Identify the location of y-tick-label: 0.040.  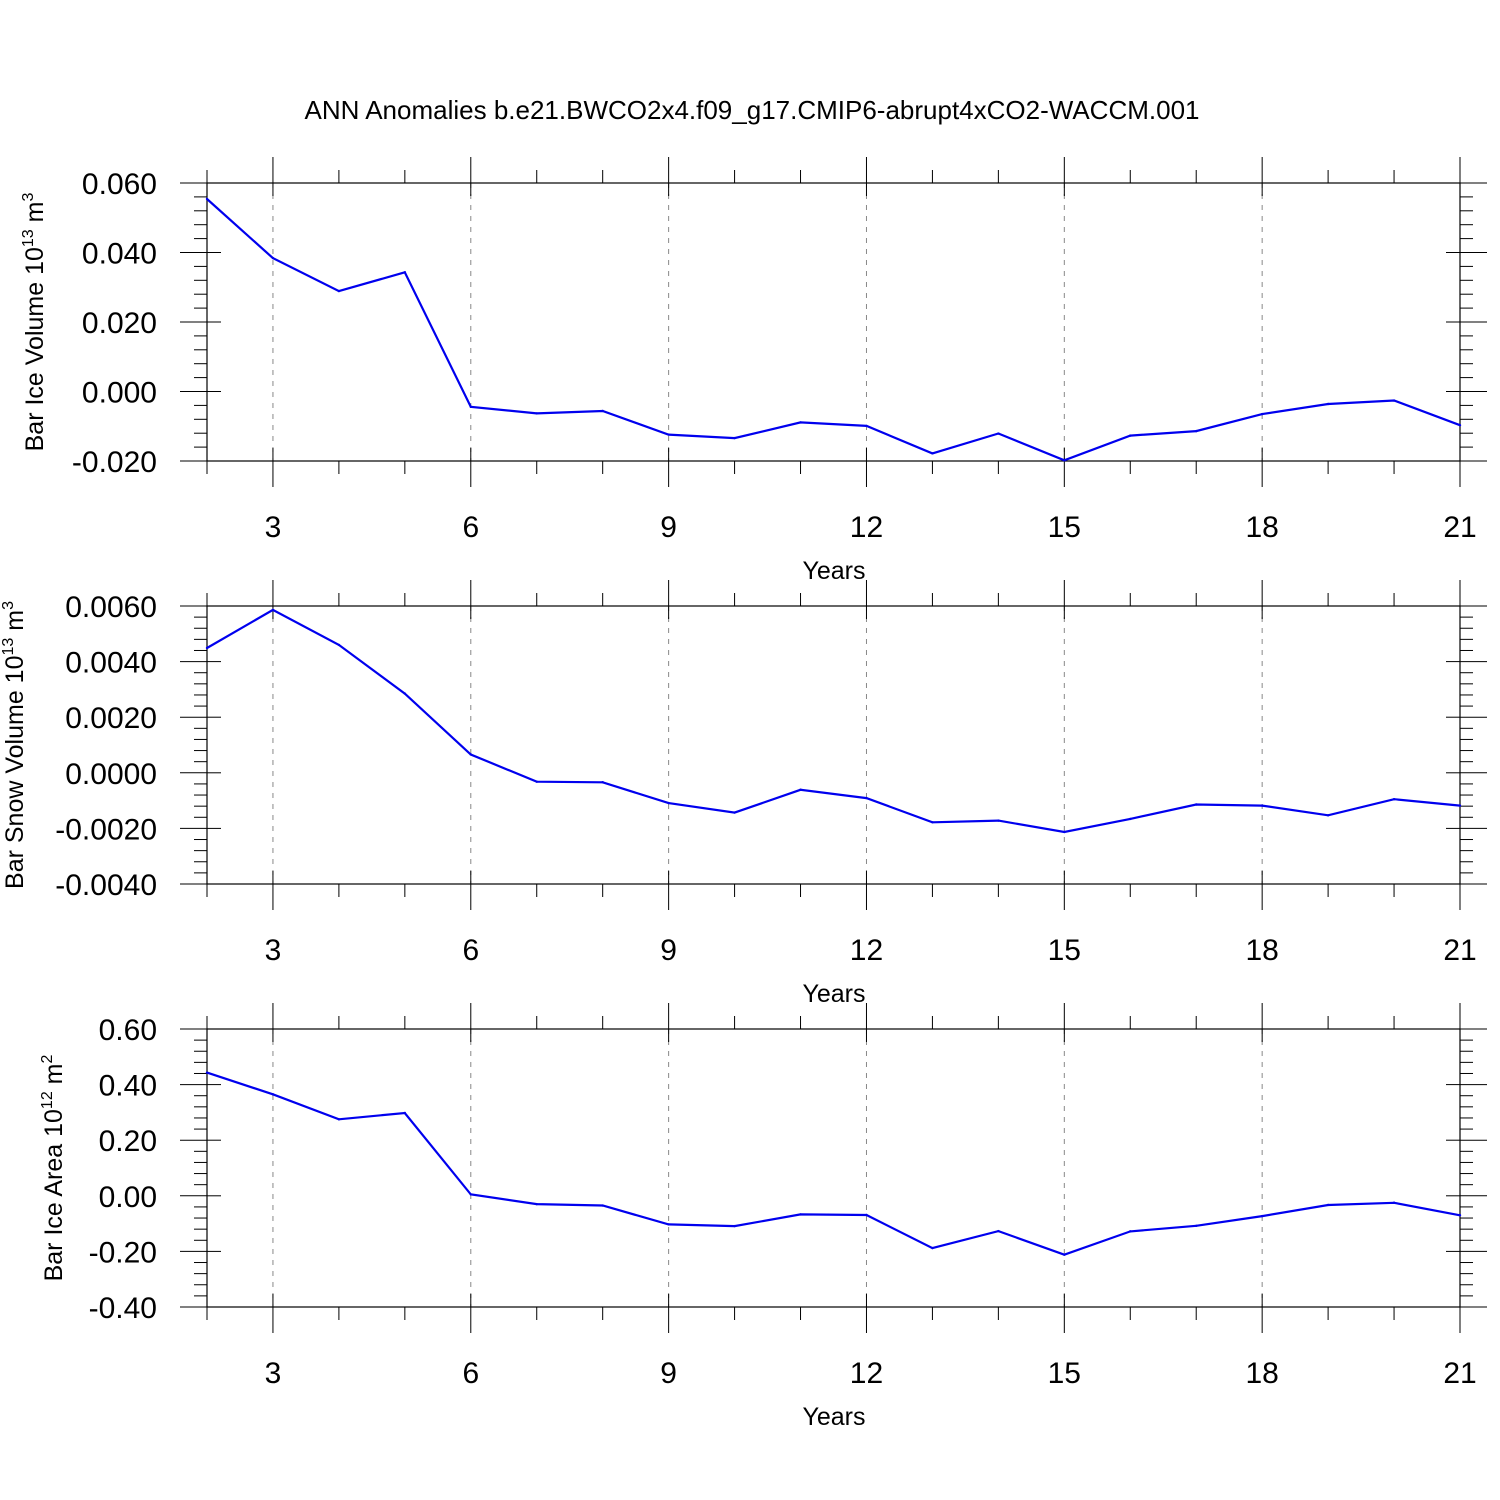
(119, 254).